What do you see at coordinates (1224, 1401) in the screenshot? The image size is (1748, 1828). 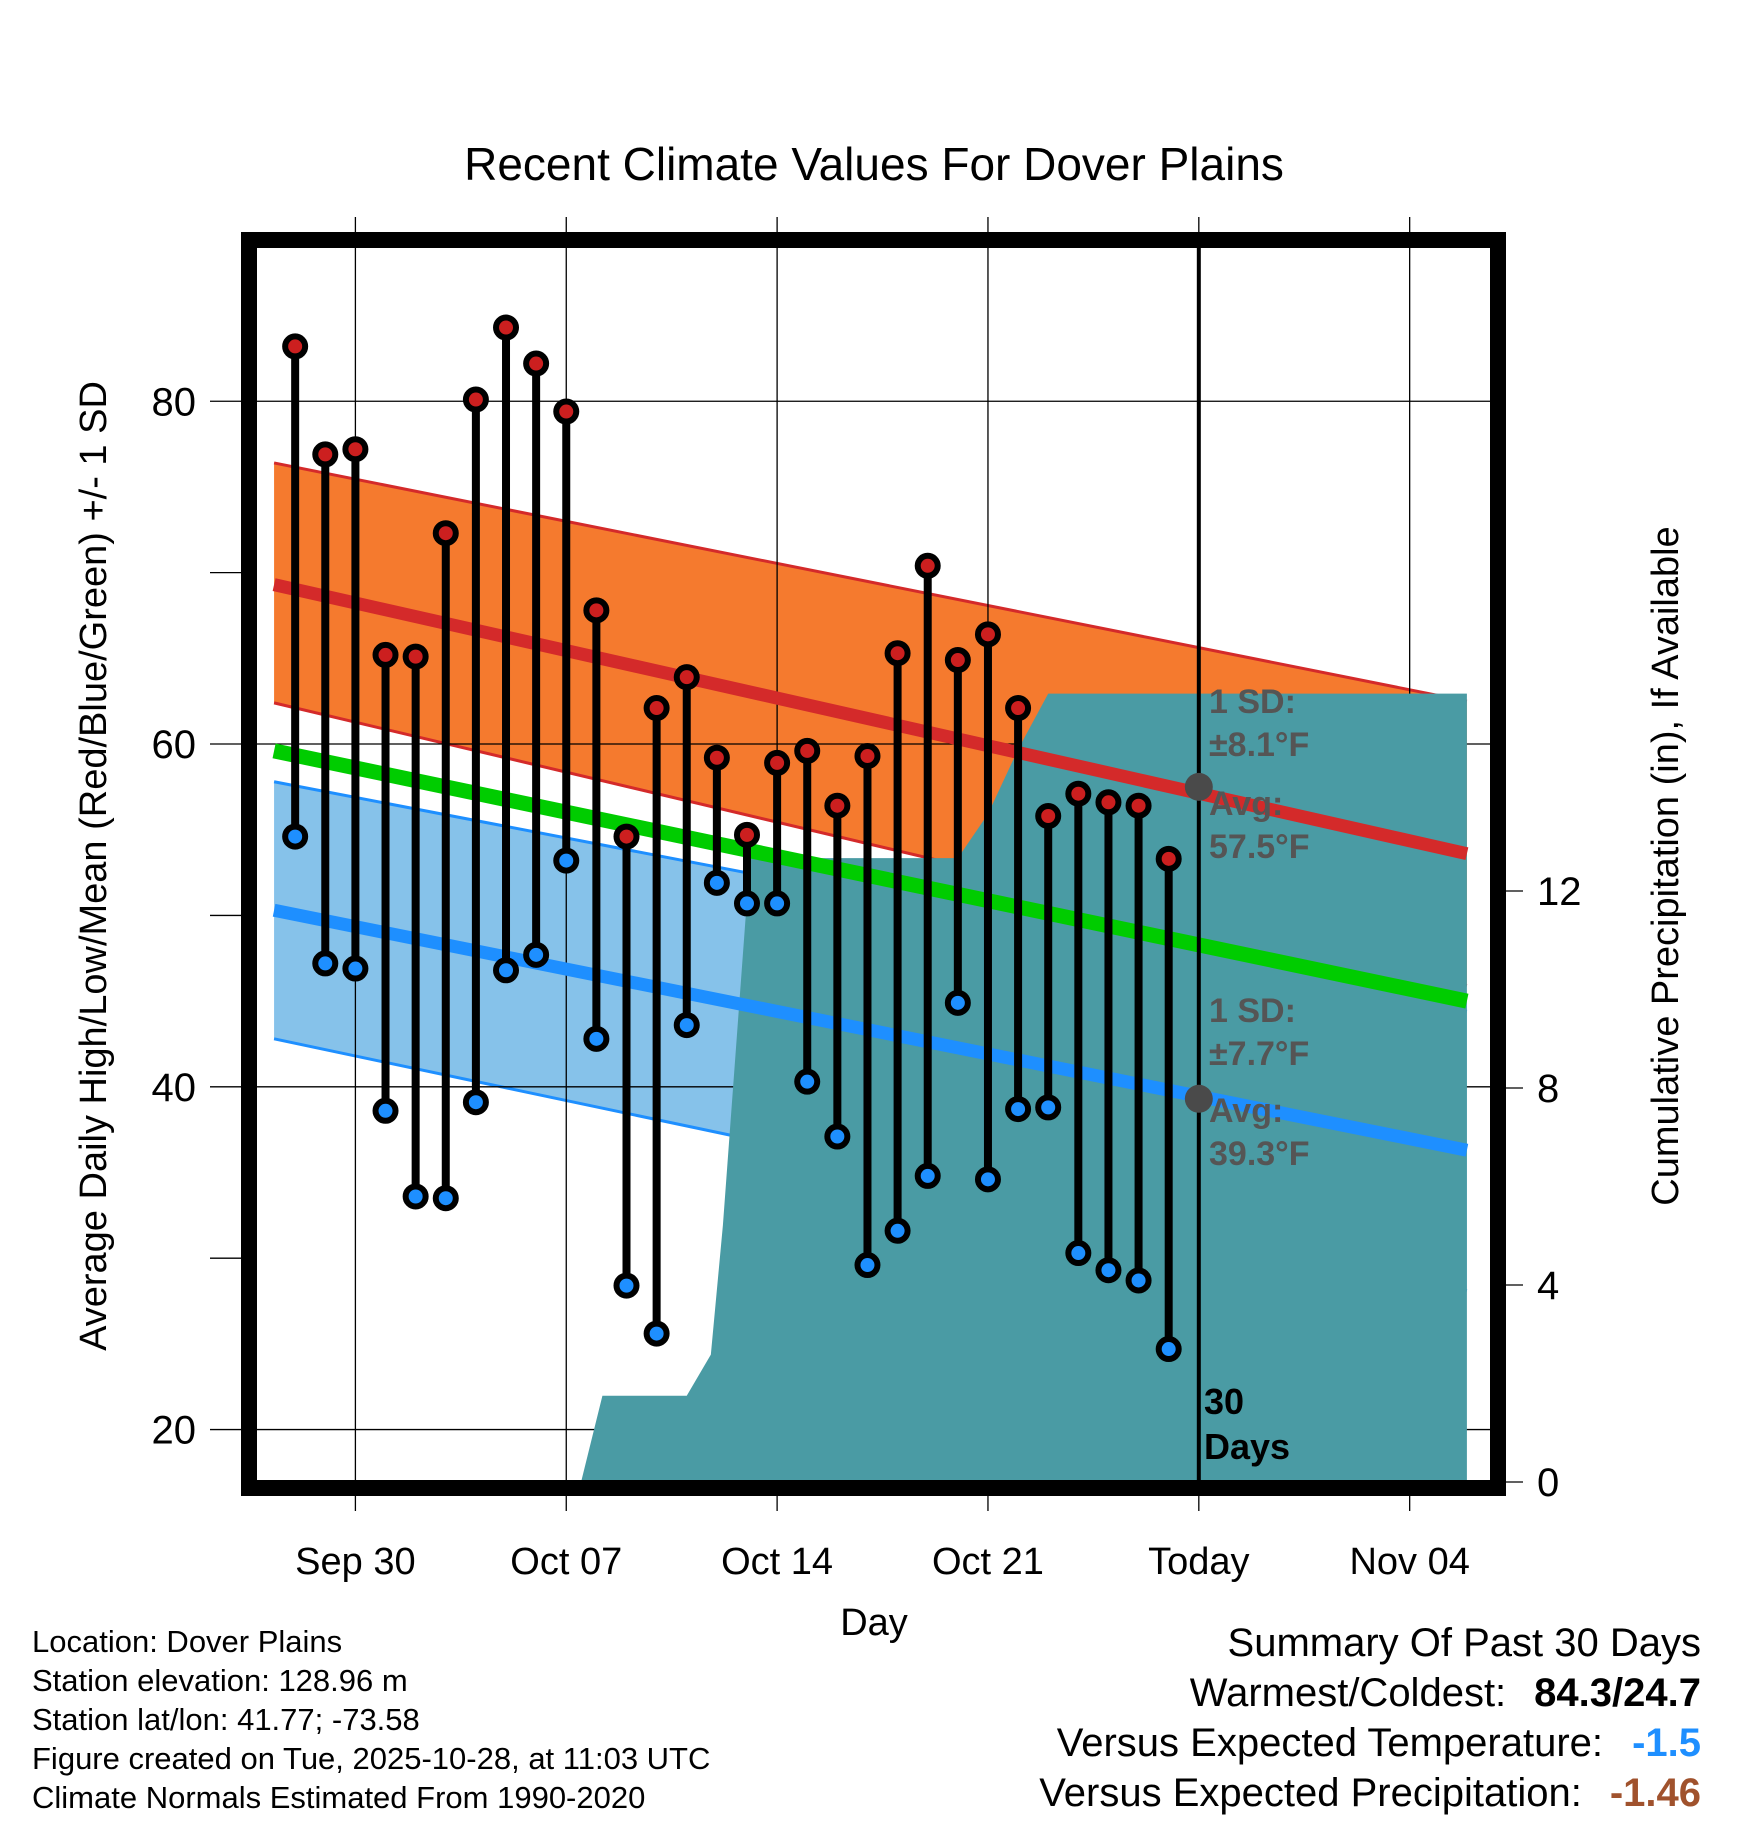 I see `days-number: 30` at bounding box center [1224, 1401].